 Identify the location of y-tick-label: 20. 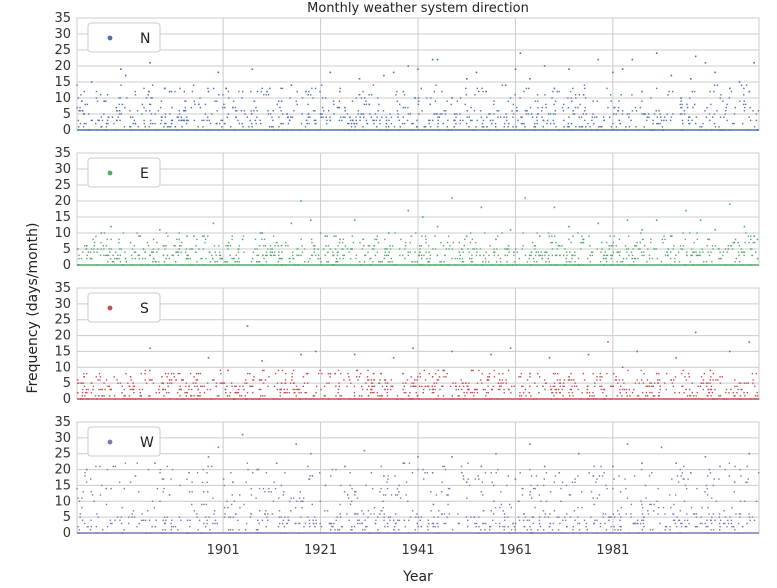
(62, 66).